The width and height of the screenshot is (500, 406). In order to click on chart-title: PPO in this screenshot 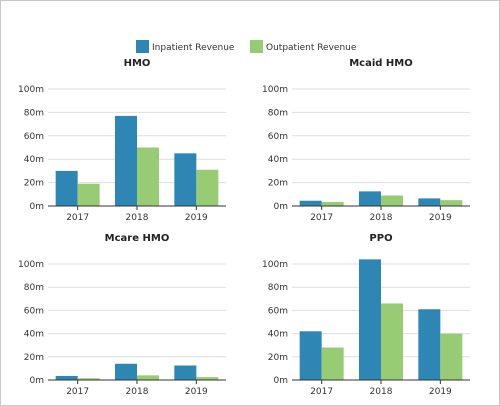, I will do `click(380, 238)`.